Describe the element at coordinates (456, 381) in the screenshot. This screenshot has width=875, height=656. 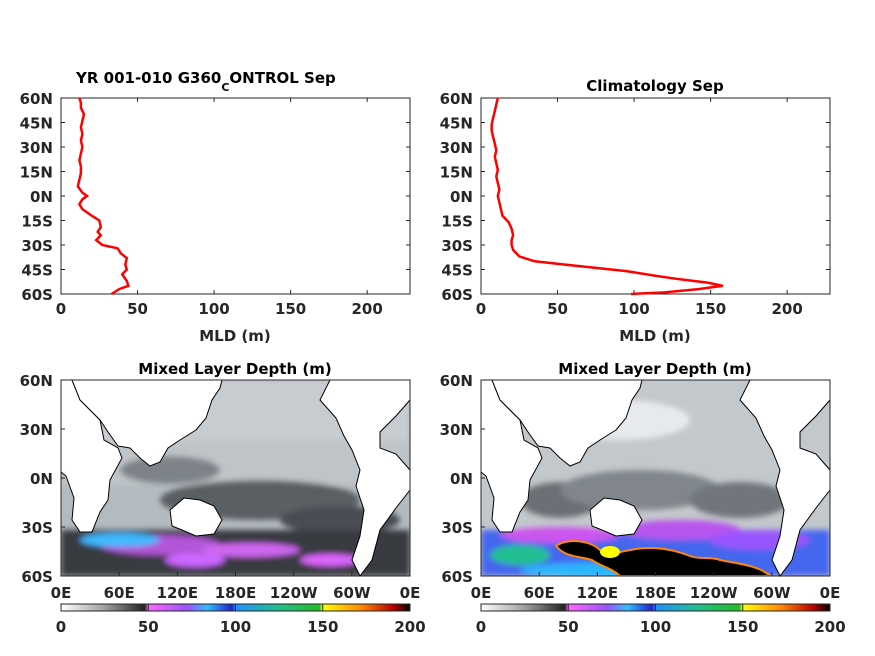
I see `map-y-tick-label-climatology: 60N` at that location.